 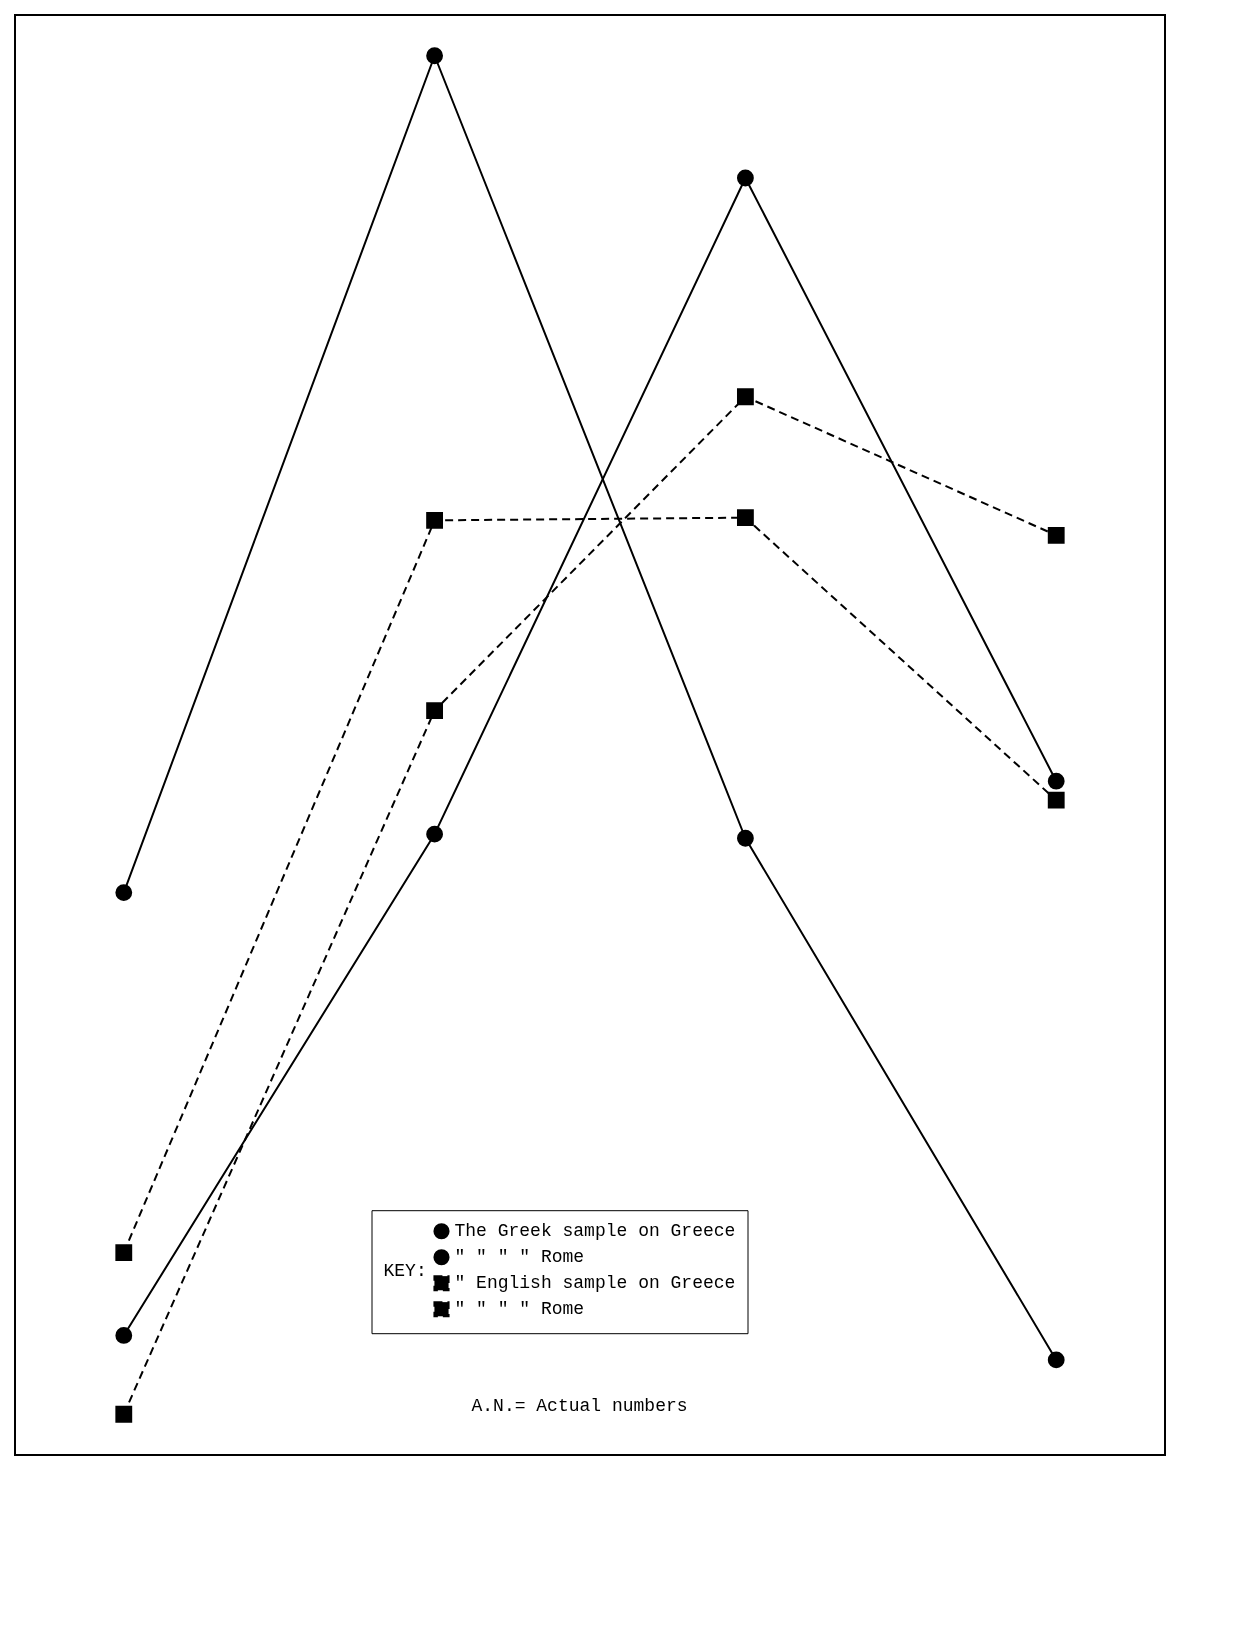 I want to click on legend-title: KEY:, so click(x=405, y=1271).